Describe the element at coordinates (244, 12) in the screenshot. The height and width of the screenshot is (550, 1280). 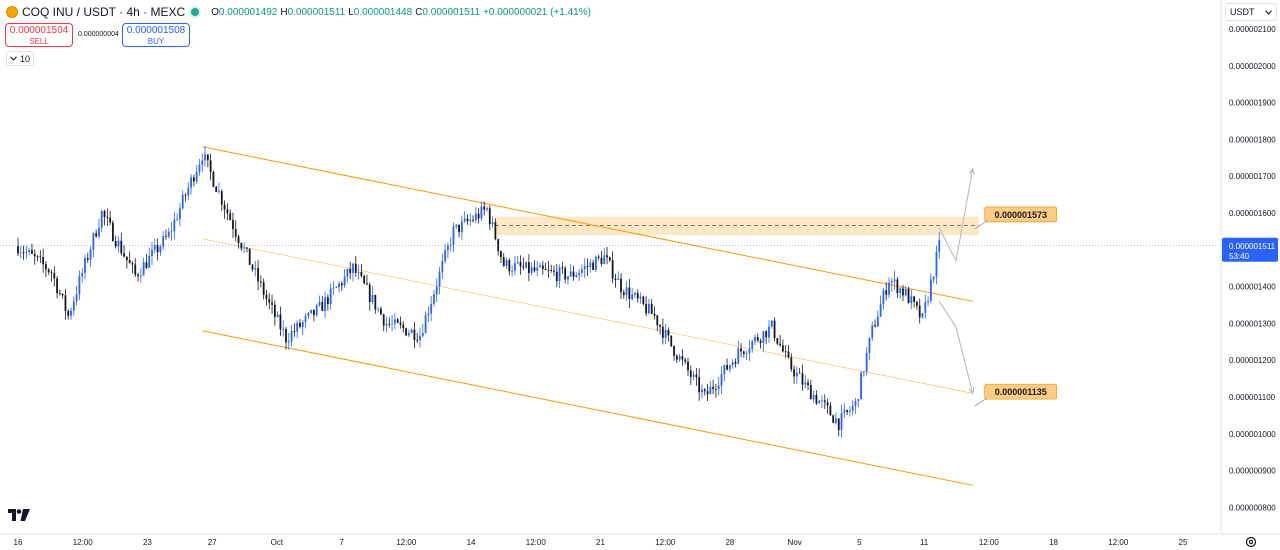
I see `open-value: O0.000001492` at that location.